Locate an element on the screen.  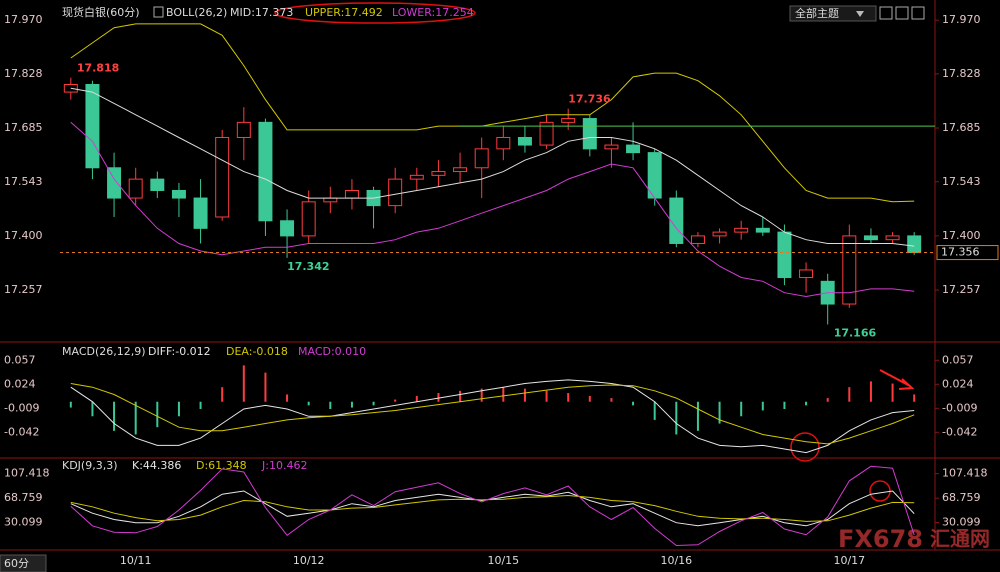
period-tab is located at coordinates (23, 563).